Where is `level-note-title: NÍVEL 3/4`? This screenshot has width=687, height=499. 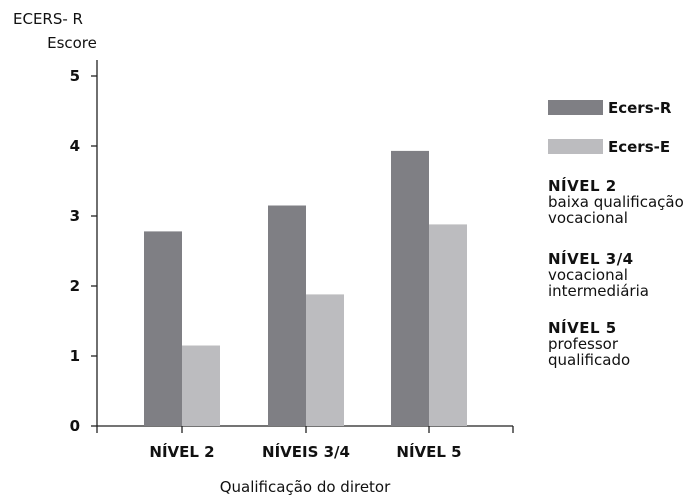 level-note-title: NÍVEL 3/4 is located at coordinates (591, 258).